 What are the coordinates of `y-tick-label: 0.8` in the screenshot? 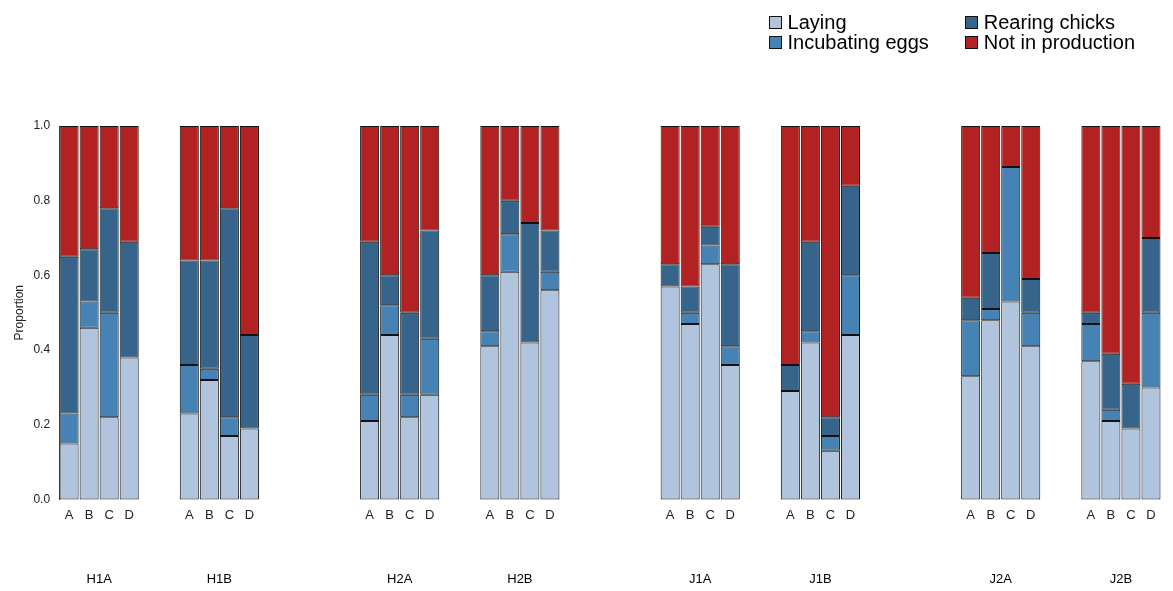 It's located at (42, 199).